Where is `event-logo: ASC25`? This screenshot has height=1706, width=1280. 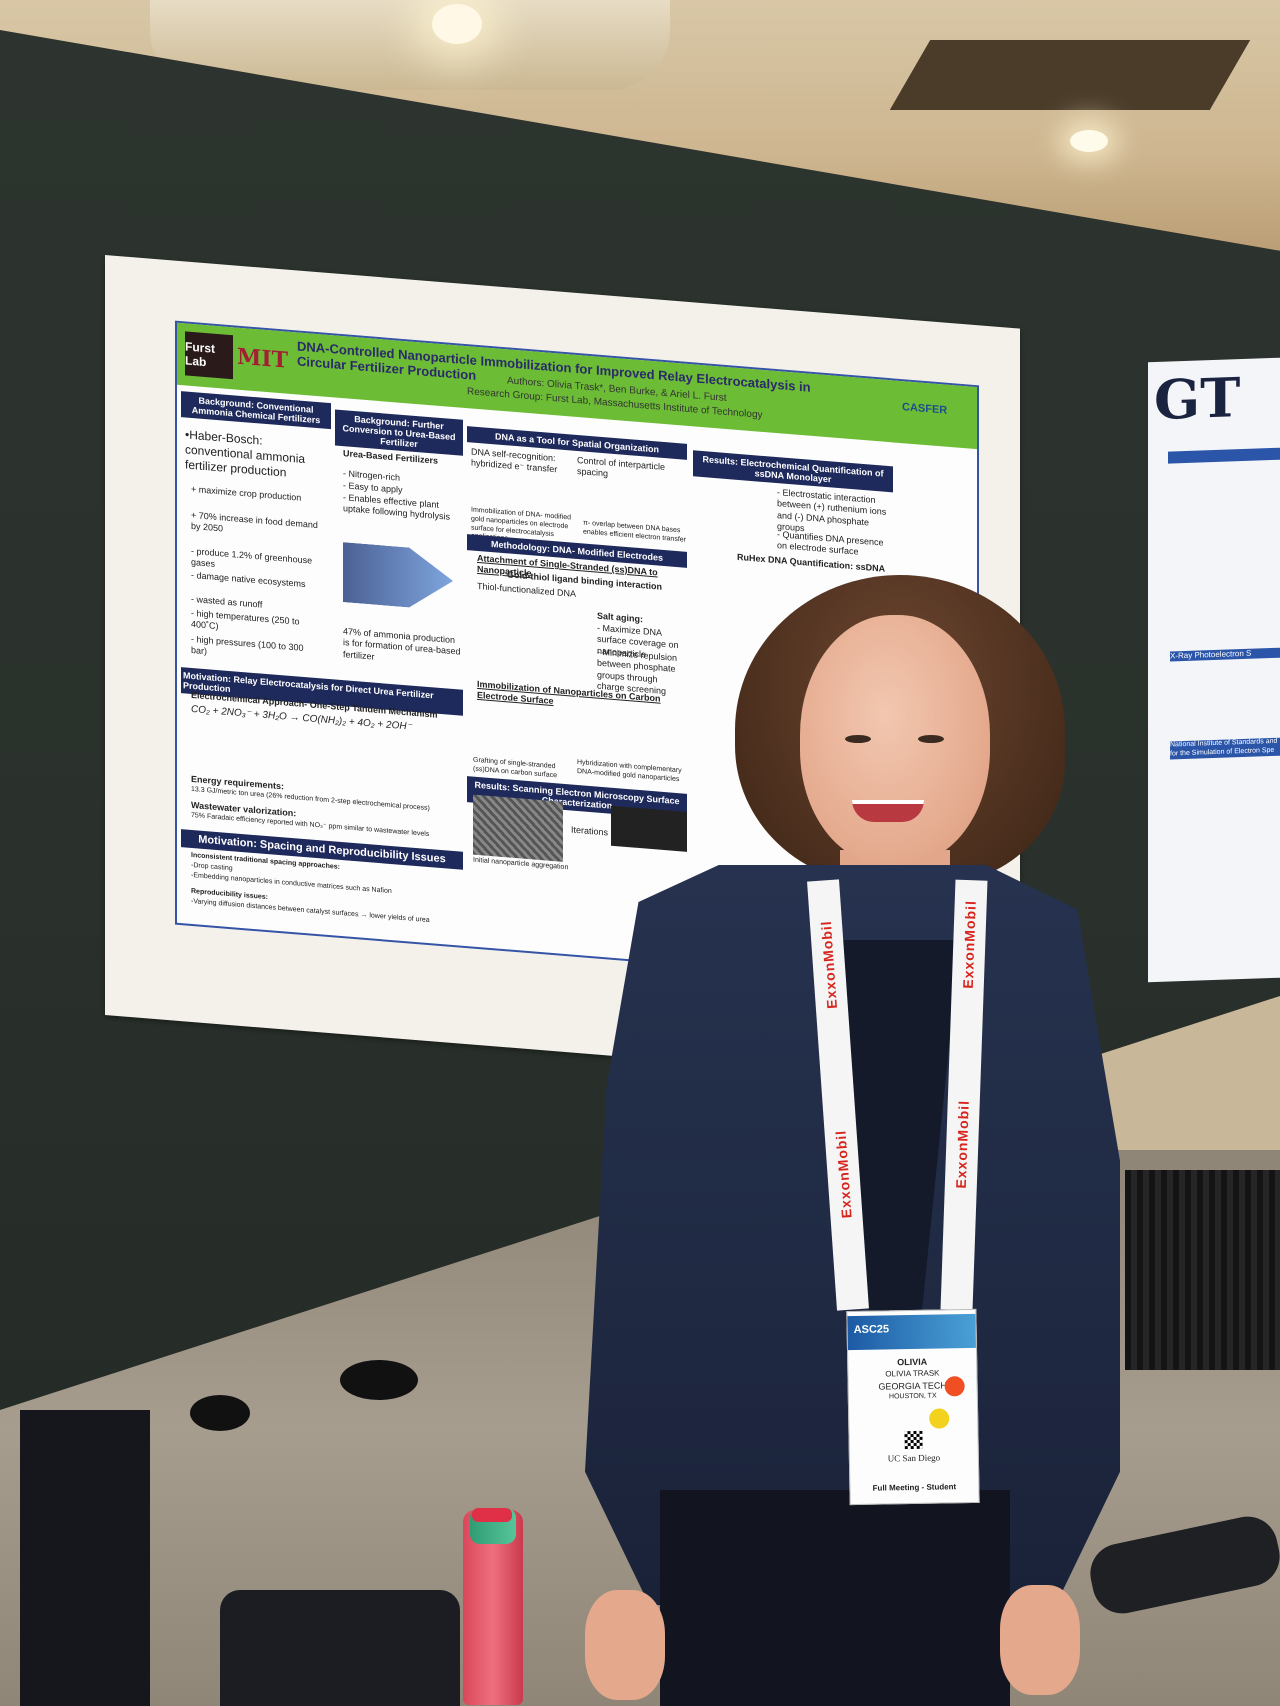
event-logo: ASC25 is located at coordinates (871, 1330).